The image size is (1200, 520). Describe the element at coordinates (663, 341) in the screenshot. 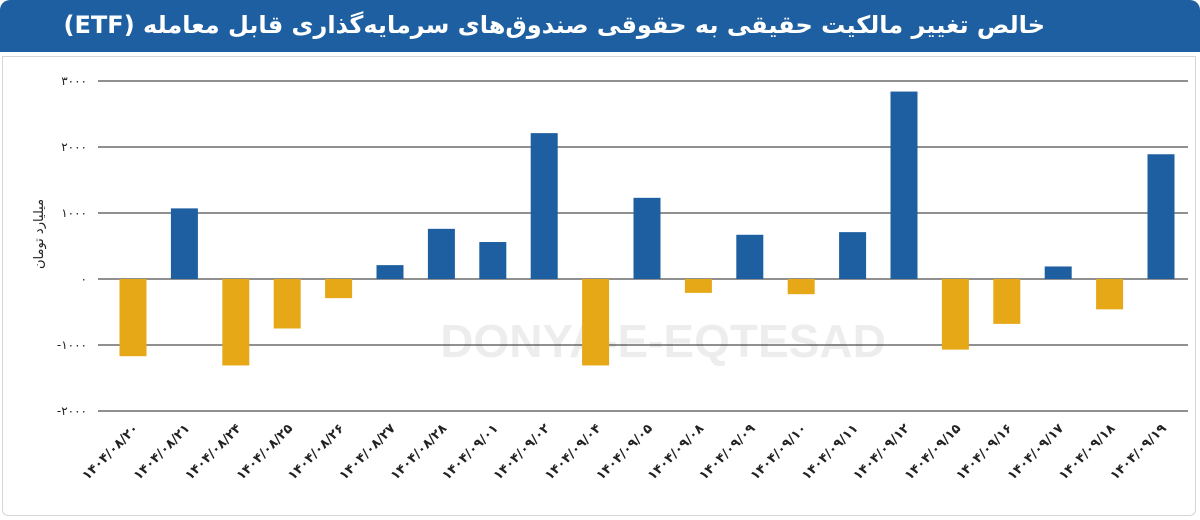

I see `watermark: DONYA-E-EQTESAD` at that location.